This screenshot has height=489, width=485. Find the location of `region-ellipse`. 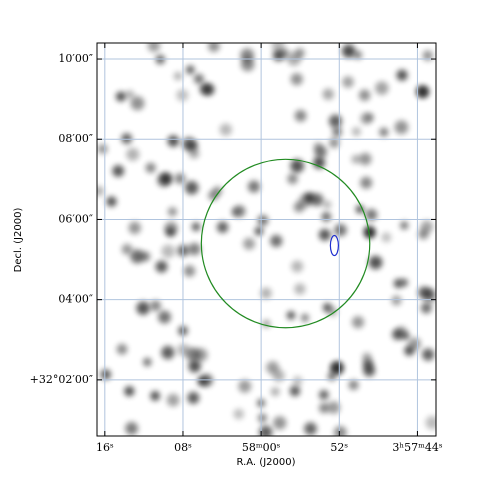

region-ellipse is located at coordinates (334, 245).